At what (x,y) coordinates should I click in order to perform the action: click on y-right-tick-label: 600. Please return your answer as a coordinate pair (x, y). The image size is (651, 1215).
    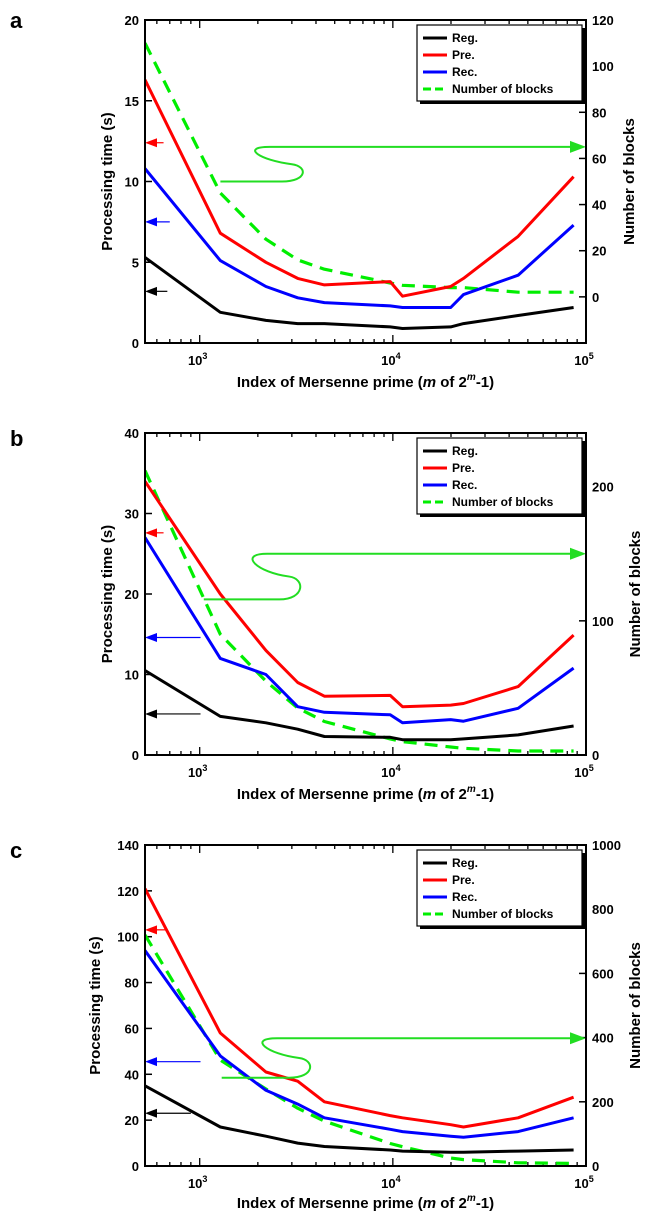
    Looking at the image, I should click on (603, 973).